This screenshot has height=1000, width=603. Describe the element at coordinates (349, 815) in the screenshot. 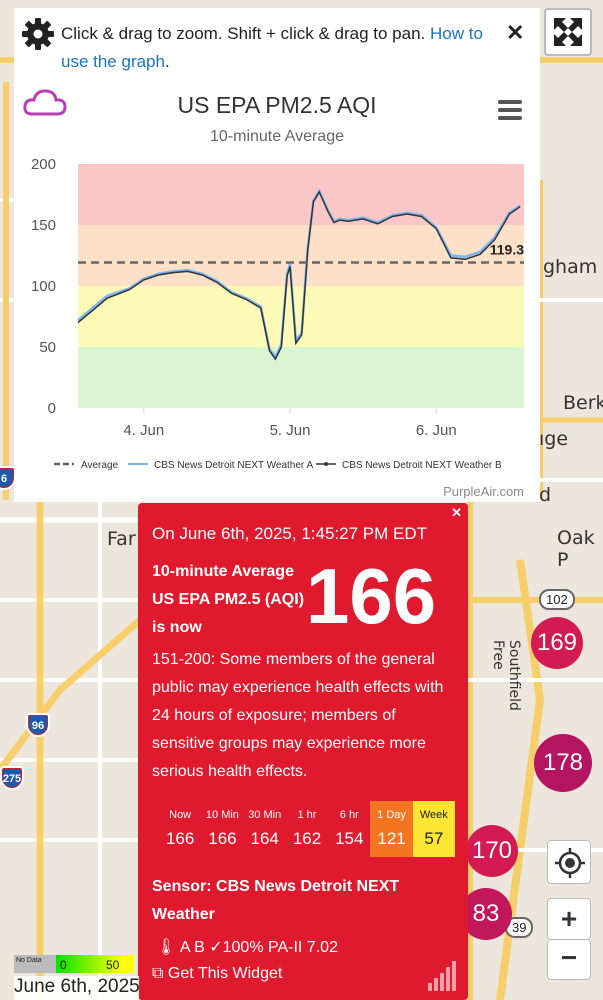

I see `history-label: 6 hr` at that location.